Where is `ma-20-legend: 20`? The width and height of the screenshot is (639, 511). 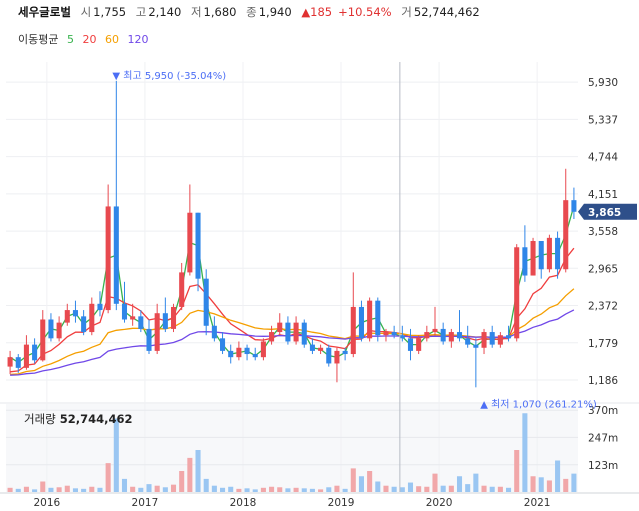
ma-20-legend: 20 is located at coordinates (89, 39).